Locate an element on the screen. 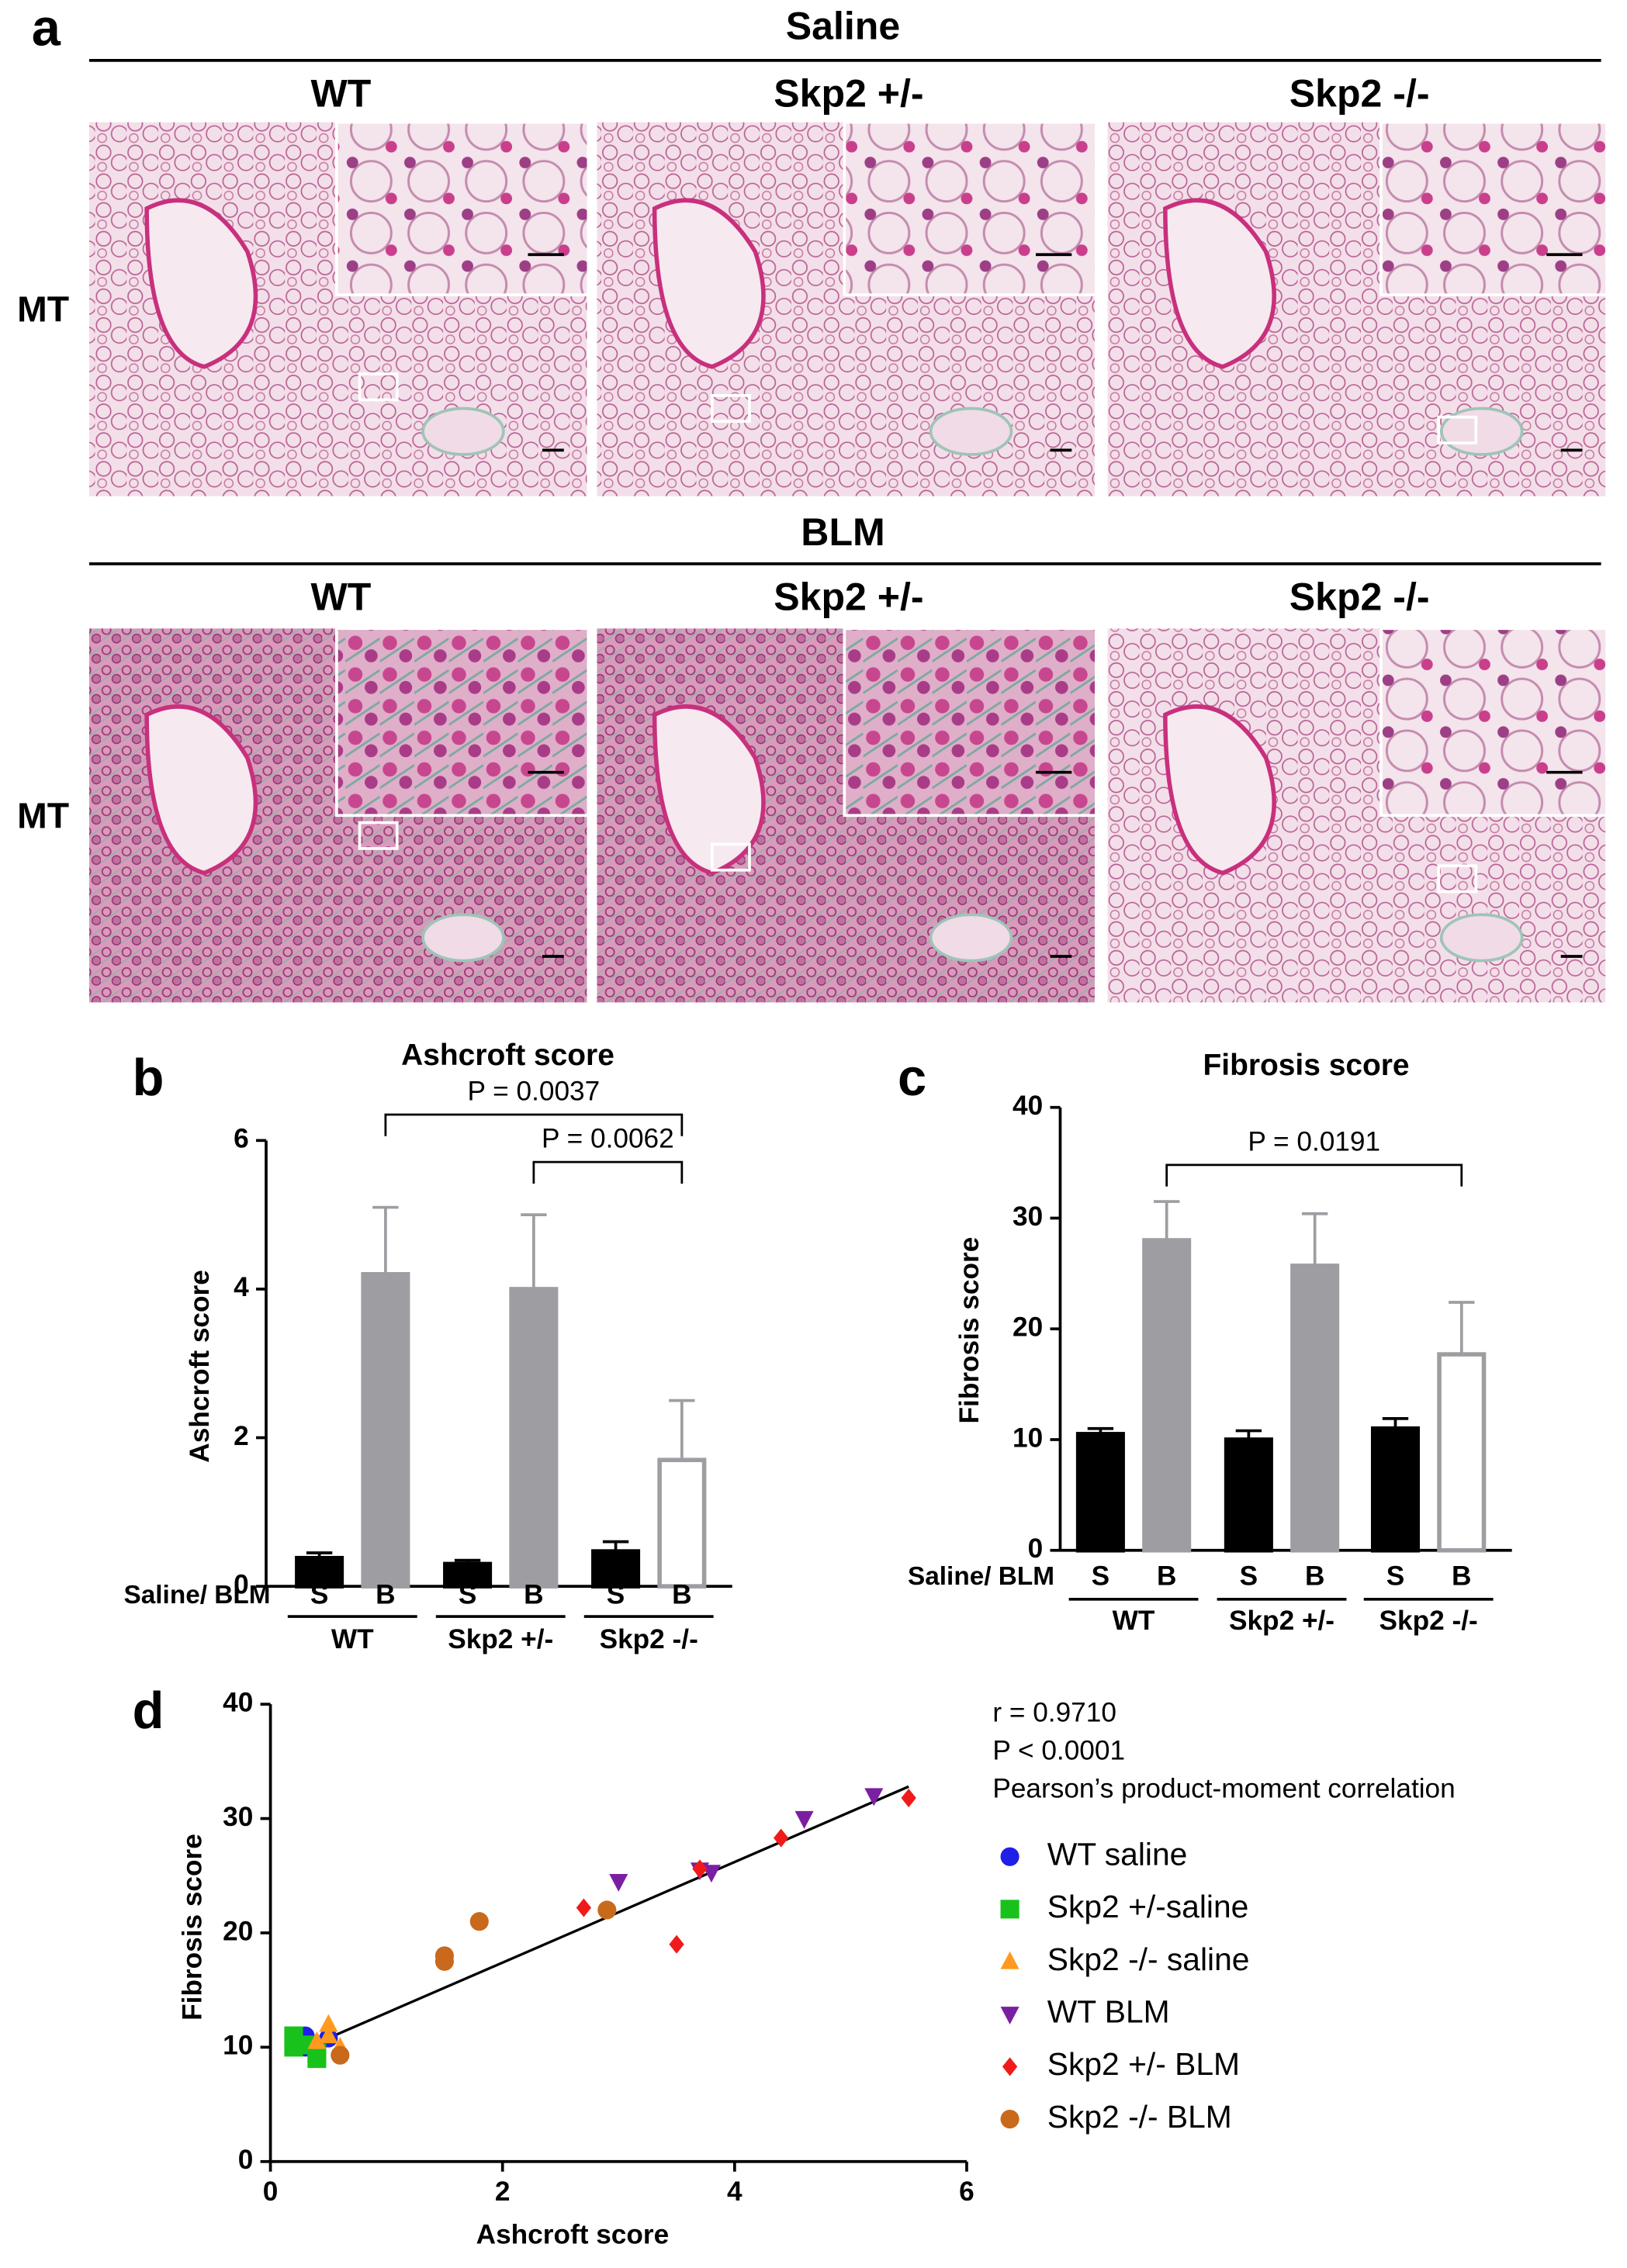  panel-label: a is located at coordinates (46, 28).